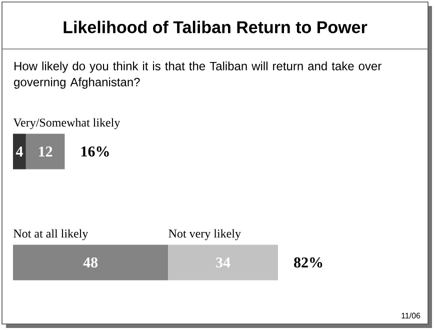  Describe the element at coordinates (198, 75) in the screenshot. I see `chart-subtitle: How likely do you think it is that the Taliban will return and take over governing Afghanistan?` at that location.